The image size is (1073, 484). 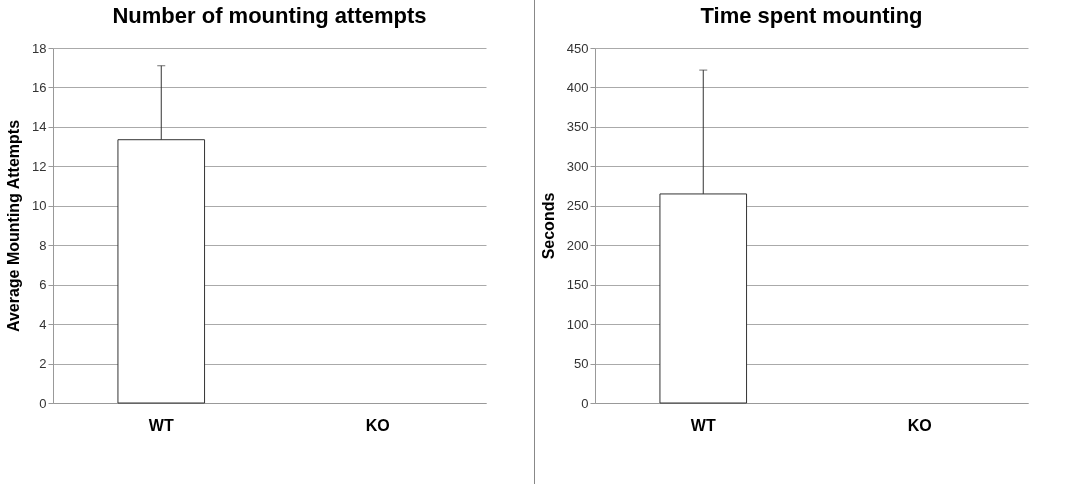 What do you see at coordinates (14, 226) in the screenshot?
I see `y-axis-title: Average Mounting Attempts` at bounding box center [14, 226].